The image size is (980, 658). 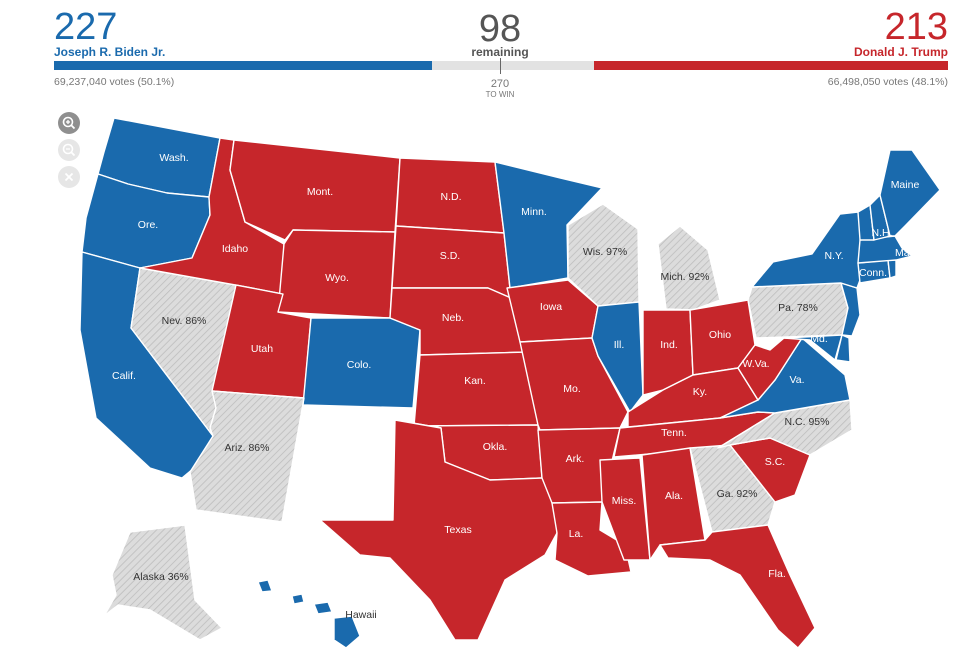 What do you see at coordinates (500, 66) in the screenshot?
I see `to-win-marker` at bounding box center [500, 66].